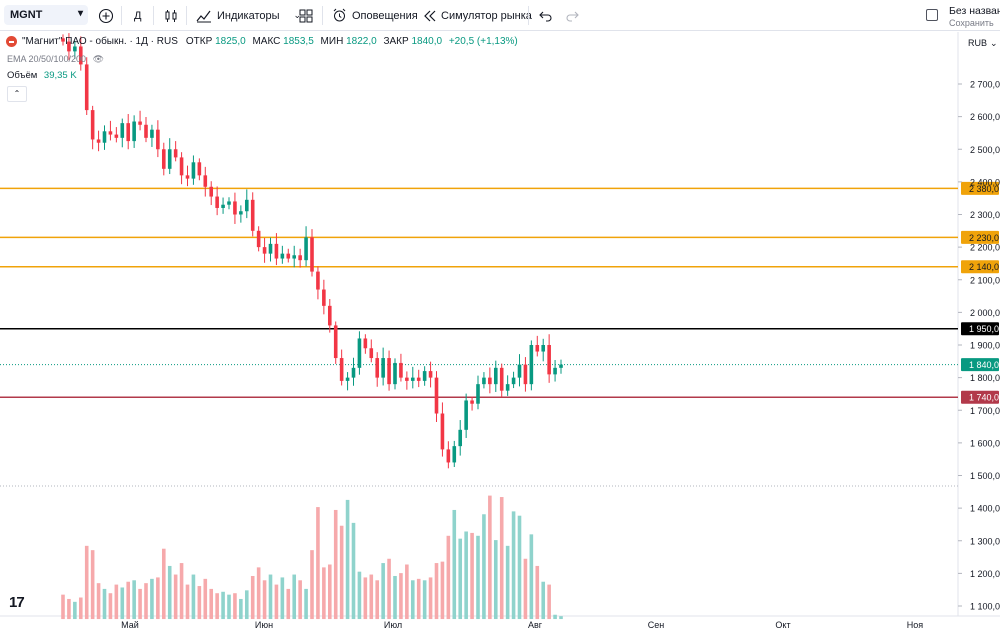 The width and height of the screenshot is (1000, 638). Describe the element at coordinates (297, 15) in the screenshot. I see `chevron-down-icon: ⌄` at that location.